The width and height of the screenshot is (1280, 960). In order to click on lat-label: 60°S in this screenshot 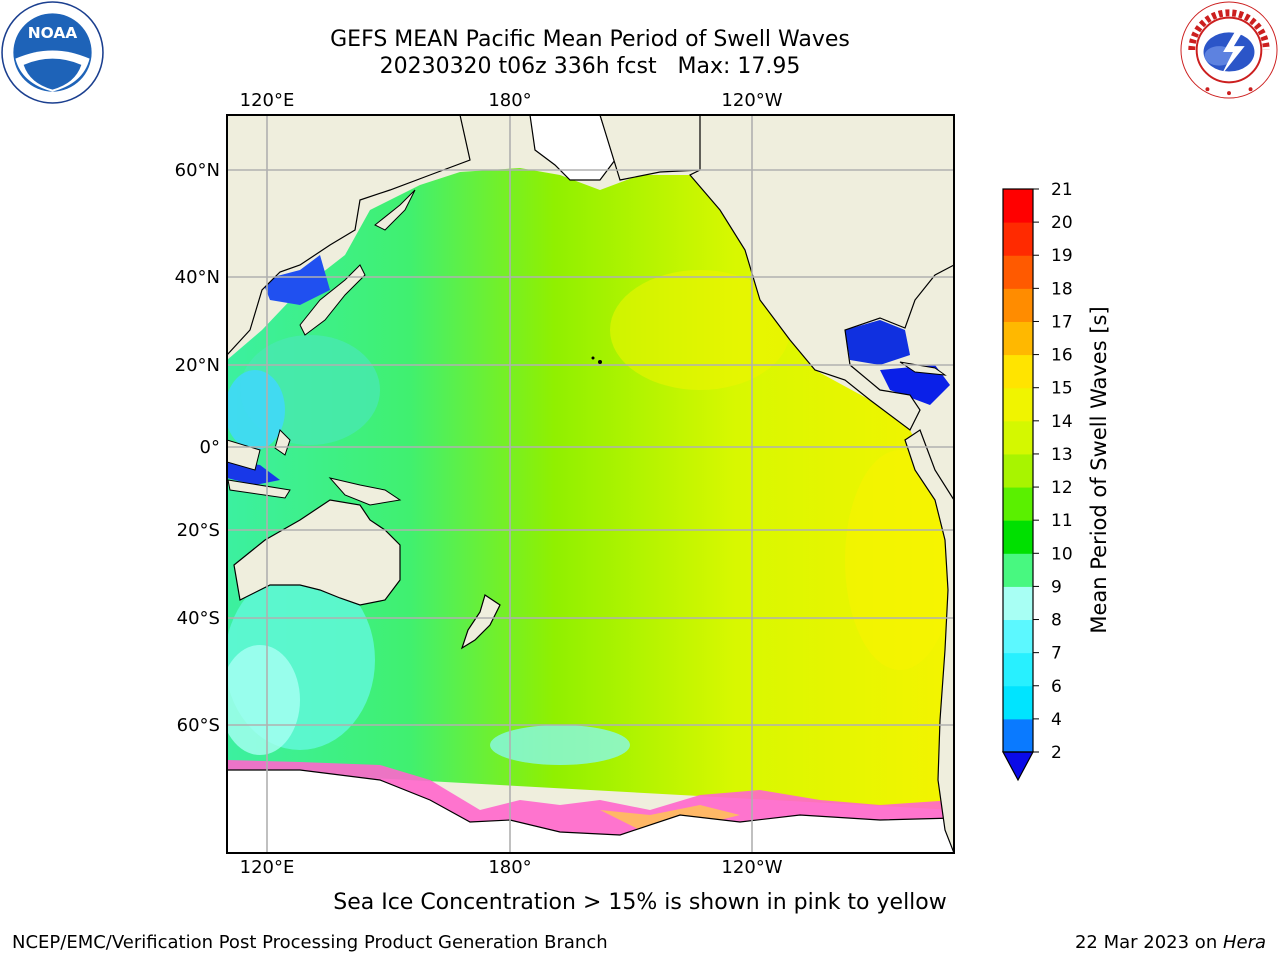, I will do `click(198, 725)`.